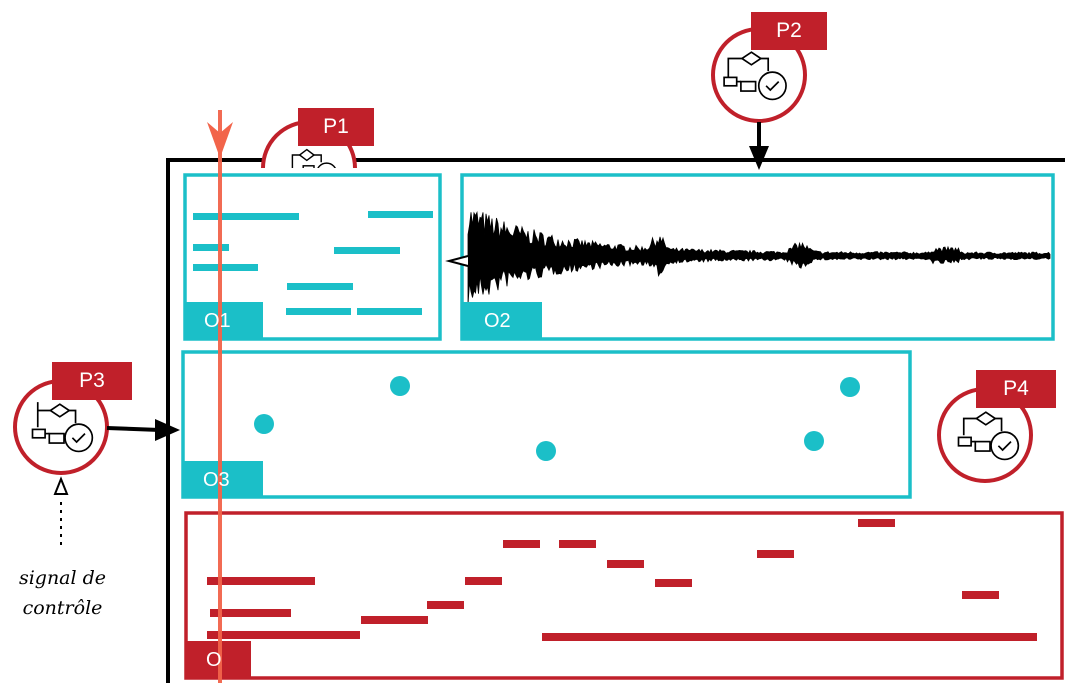 The height and width of the screenshot is (683, 1065). I want to click on object-o2, so click(757, 257).